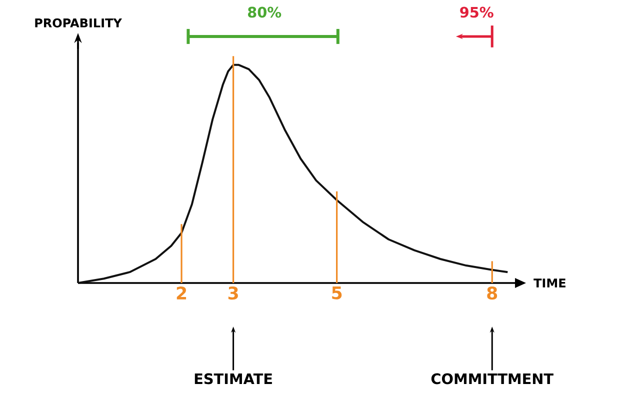  Describe the element at coordinates (233, 378) in the screenshot. I see `text: ESTIMATE` at that location.